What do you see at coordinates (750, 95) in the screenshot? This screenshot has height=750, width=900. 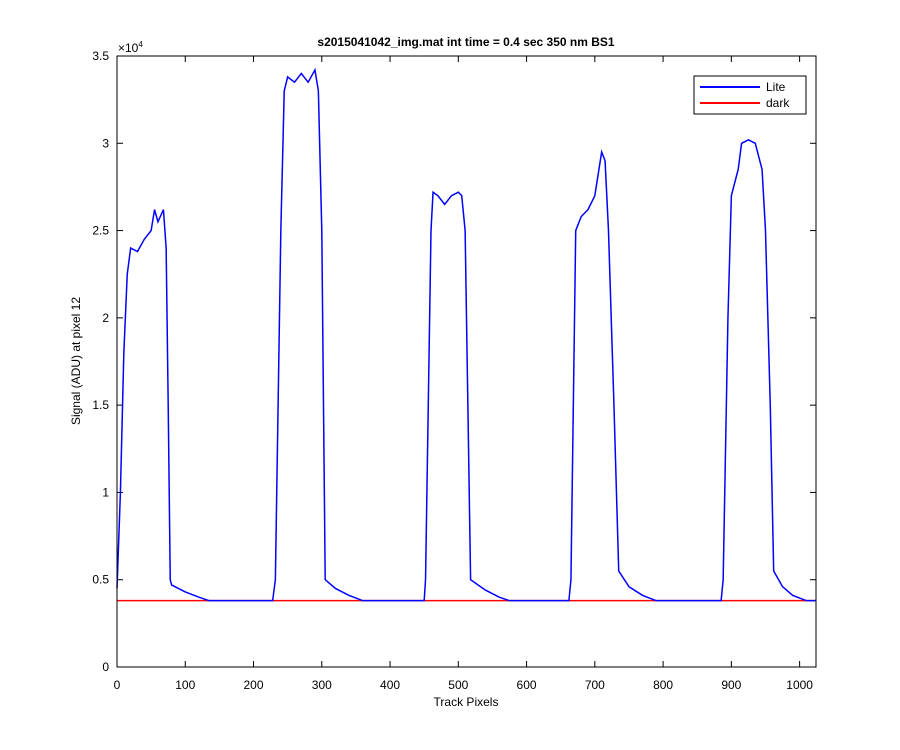 I see `legend-box` at bounding box center [750, 95].